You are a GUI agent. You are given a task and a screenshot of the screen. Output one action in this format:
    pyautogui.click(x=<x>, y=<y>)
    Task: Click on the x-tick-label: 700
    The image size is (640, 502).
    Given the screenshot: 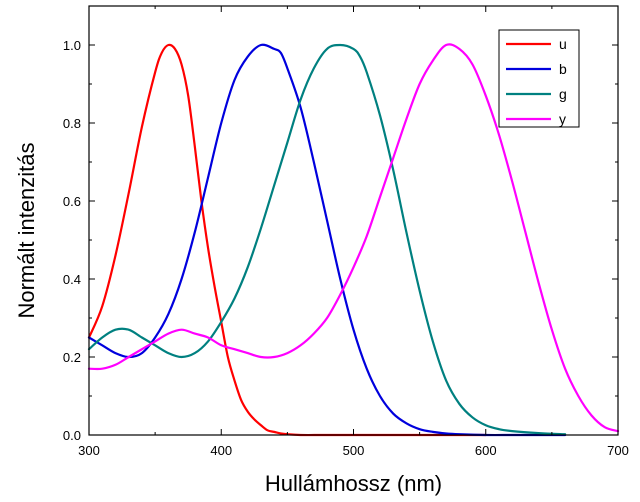 What is the action you would take?
    pyautogui.click(x=618, y=450)
    